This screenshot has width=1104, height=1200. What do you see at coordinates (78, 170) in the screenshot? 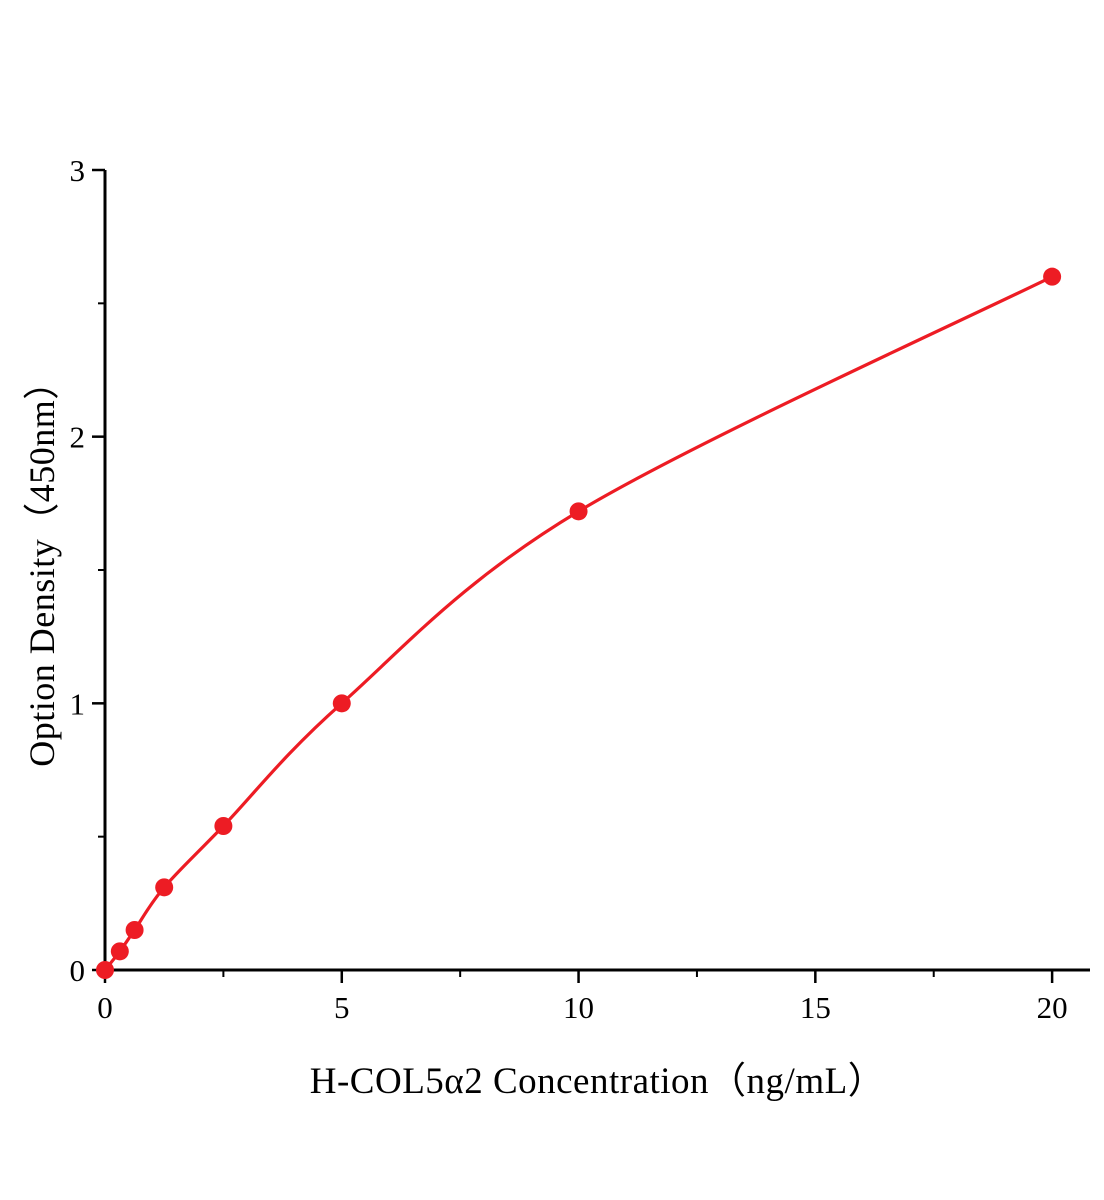
I see `y-tick-label: 3` at bounding box center [78, 170].